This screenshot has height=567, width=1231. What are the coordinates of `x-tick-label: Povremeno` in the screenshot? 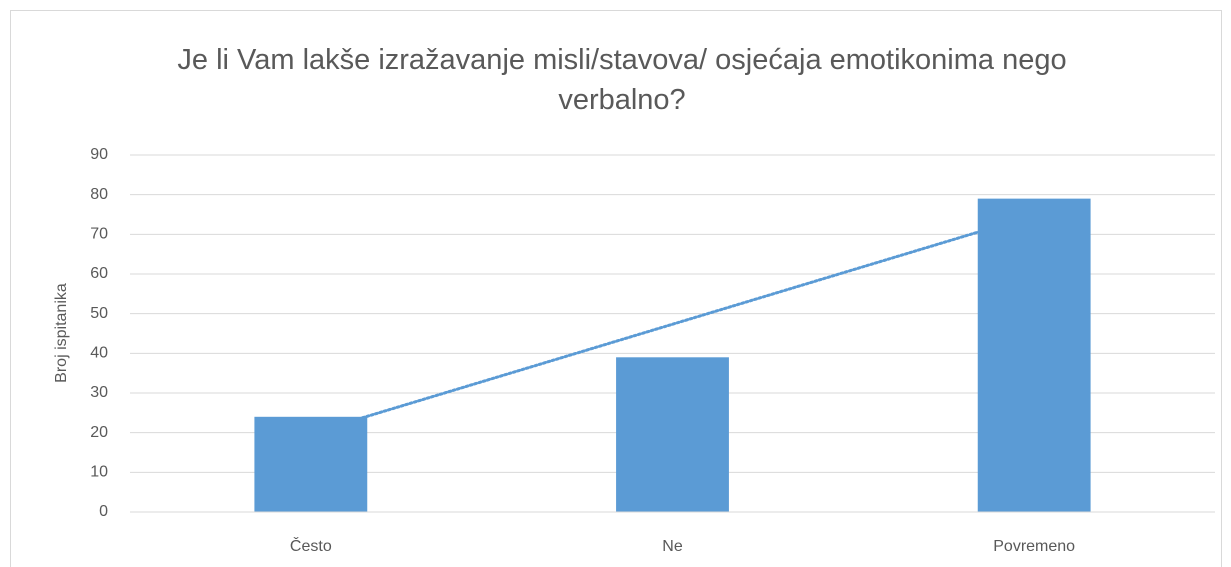 It's located at (1034, 546).